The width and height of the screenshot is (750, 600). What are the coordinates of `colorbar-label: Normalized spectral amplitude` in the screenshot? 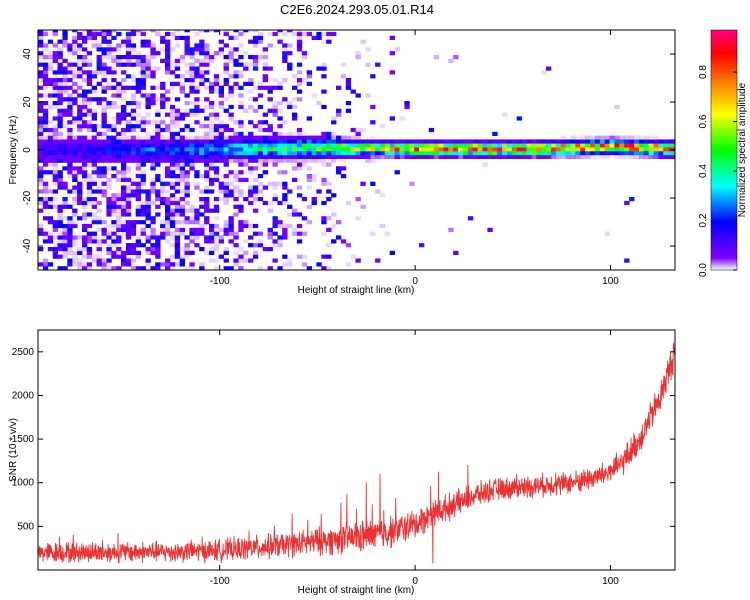 It's located at (742, 149).